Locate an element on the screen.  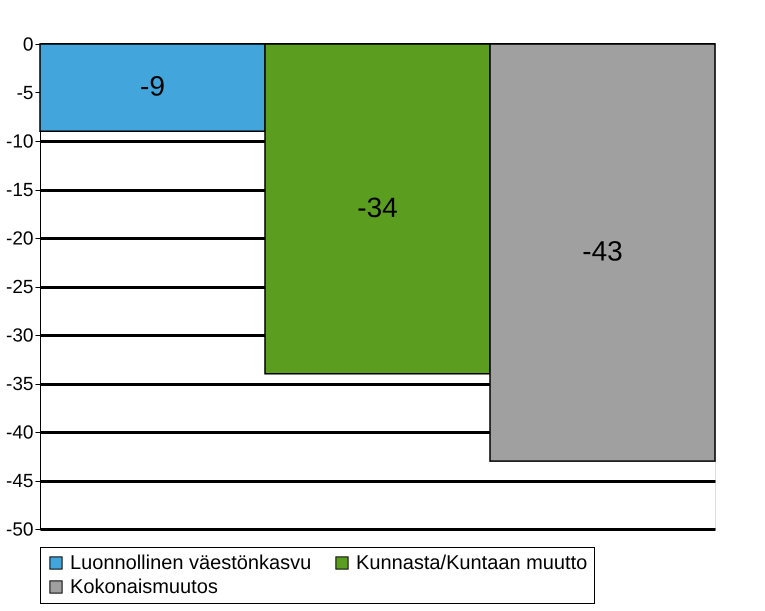
legend-label: Kokonaismuutos is located at coordinates (144, 587).